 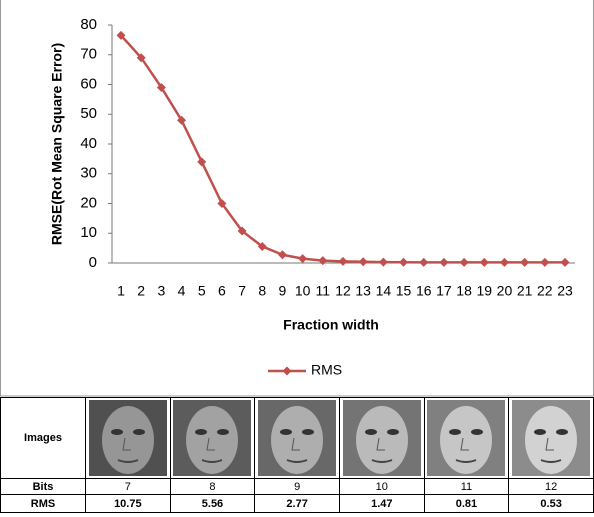 What do you see at coordinates (242, 291) in the screenshot?
I see `x-tick-label: 7` at bounding box center [242, 291].